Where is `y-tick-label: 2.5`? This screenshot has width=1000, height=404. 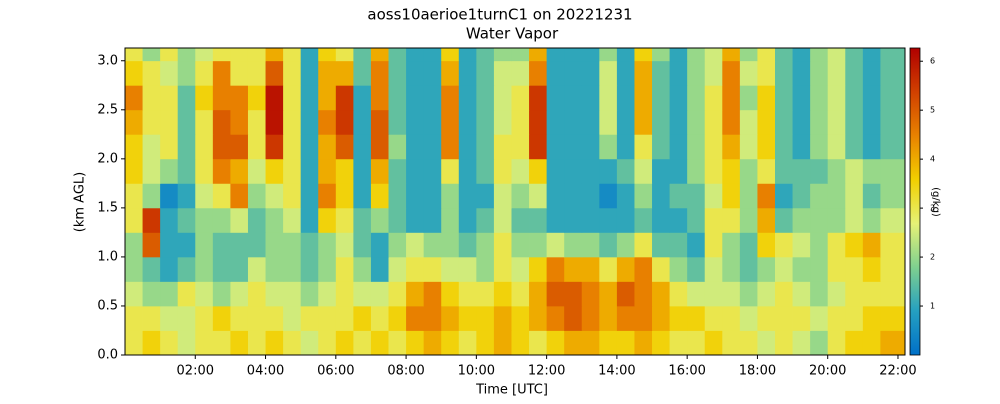
y-tick-label: 2.5 is located at coordinates (107, 109).